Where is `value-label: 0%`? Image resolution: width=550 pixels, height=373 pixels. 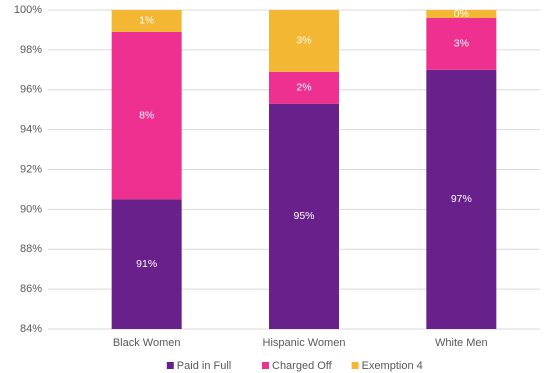
value-label: 0% is located at coordinates (461, 14).